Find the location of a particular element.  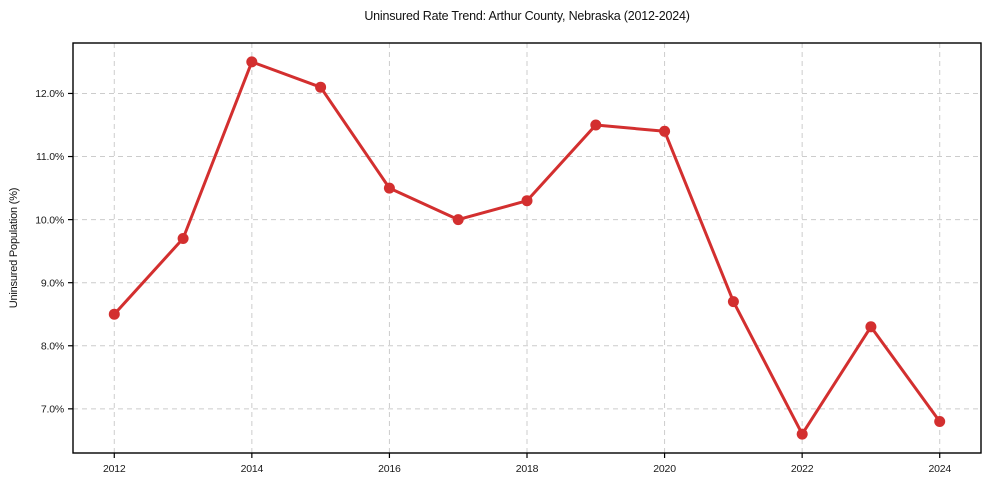

y-tick-label: 7.0% is located at coordinates (52, 410).